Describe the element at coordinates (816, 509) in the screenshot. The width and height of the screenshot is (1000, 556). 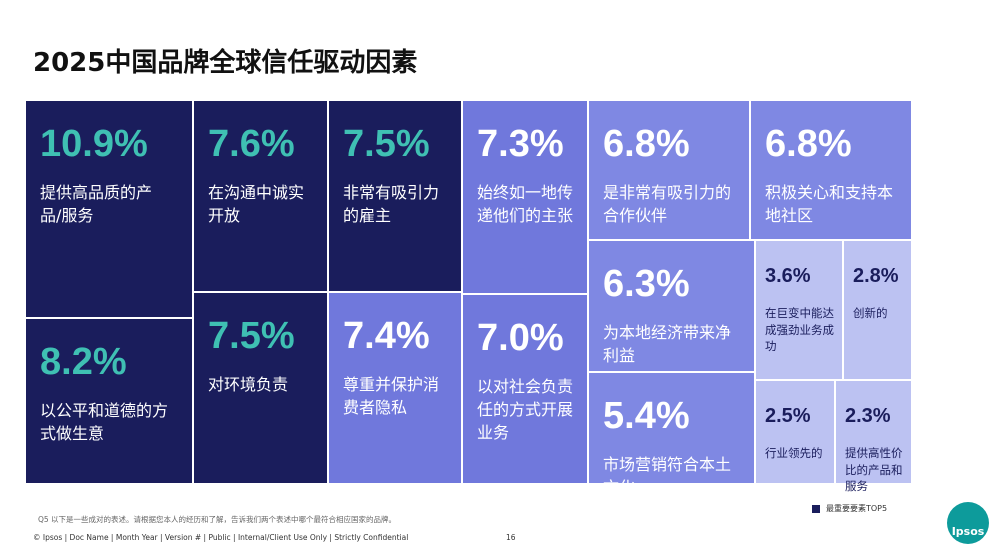
I see `legend-swatch` at that location.